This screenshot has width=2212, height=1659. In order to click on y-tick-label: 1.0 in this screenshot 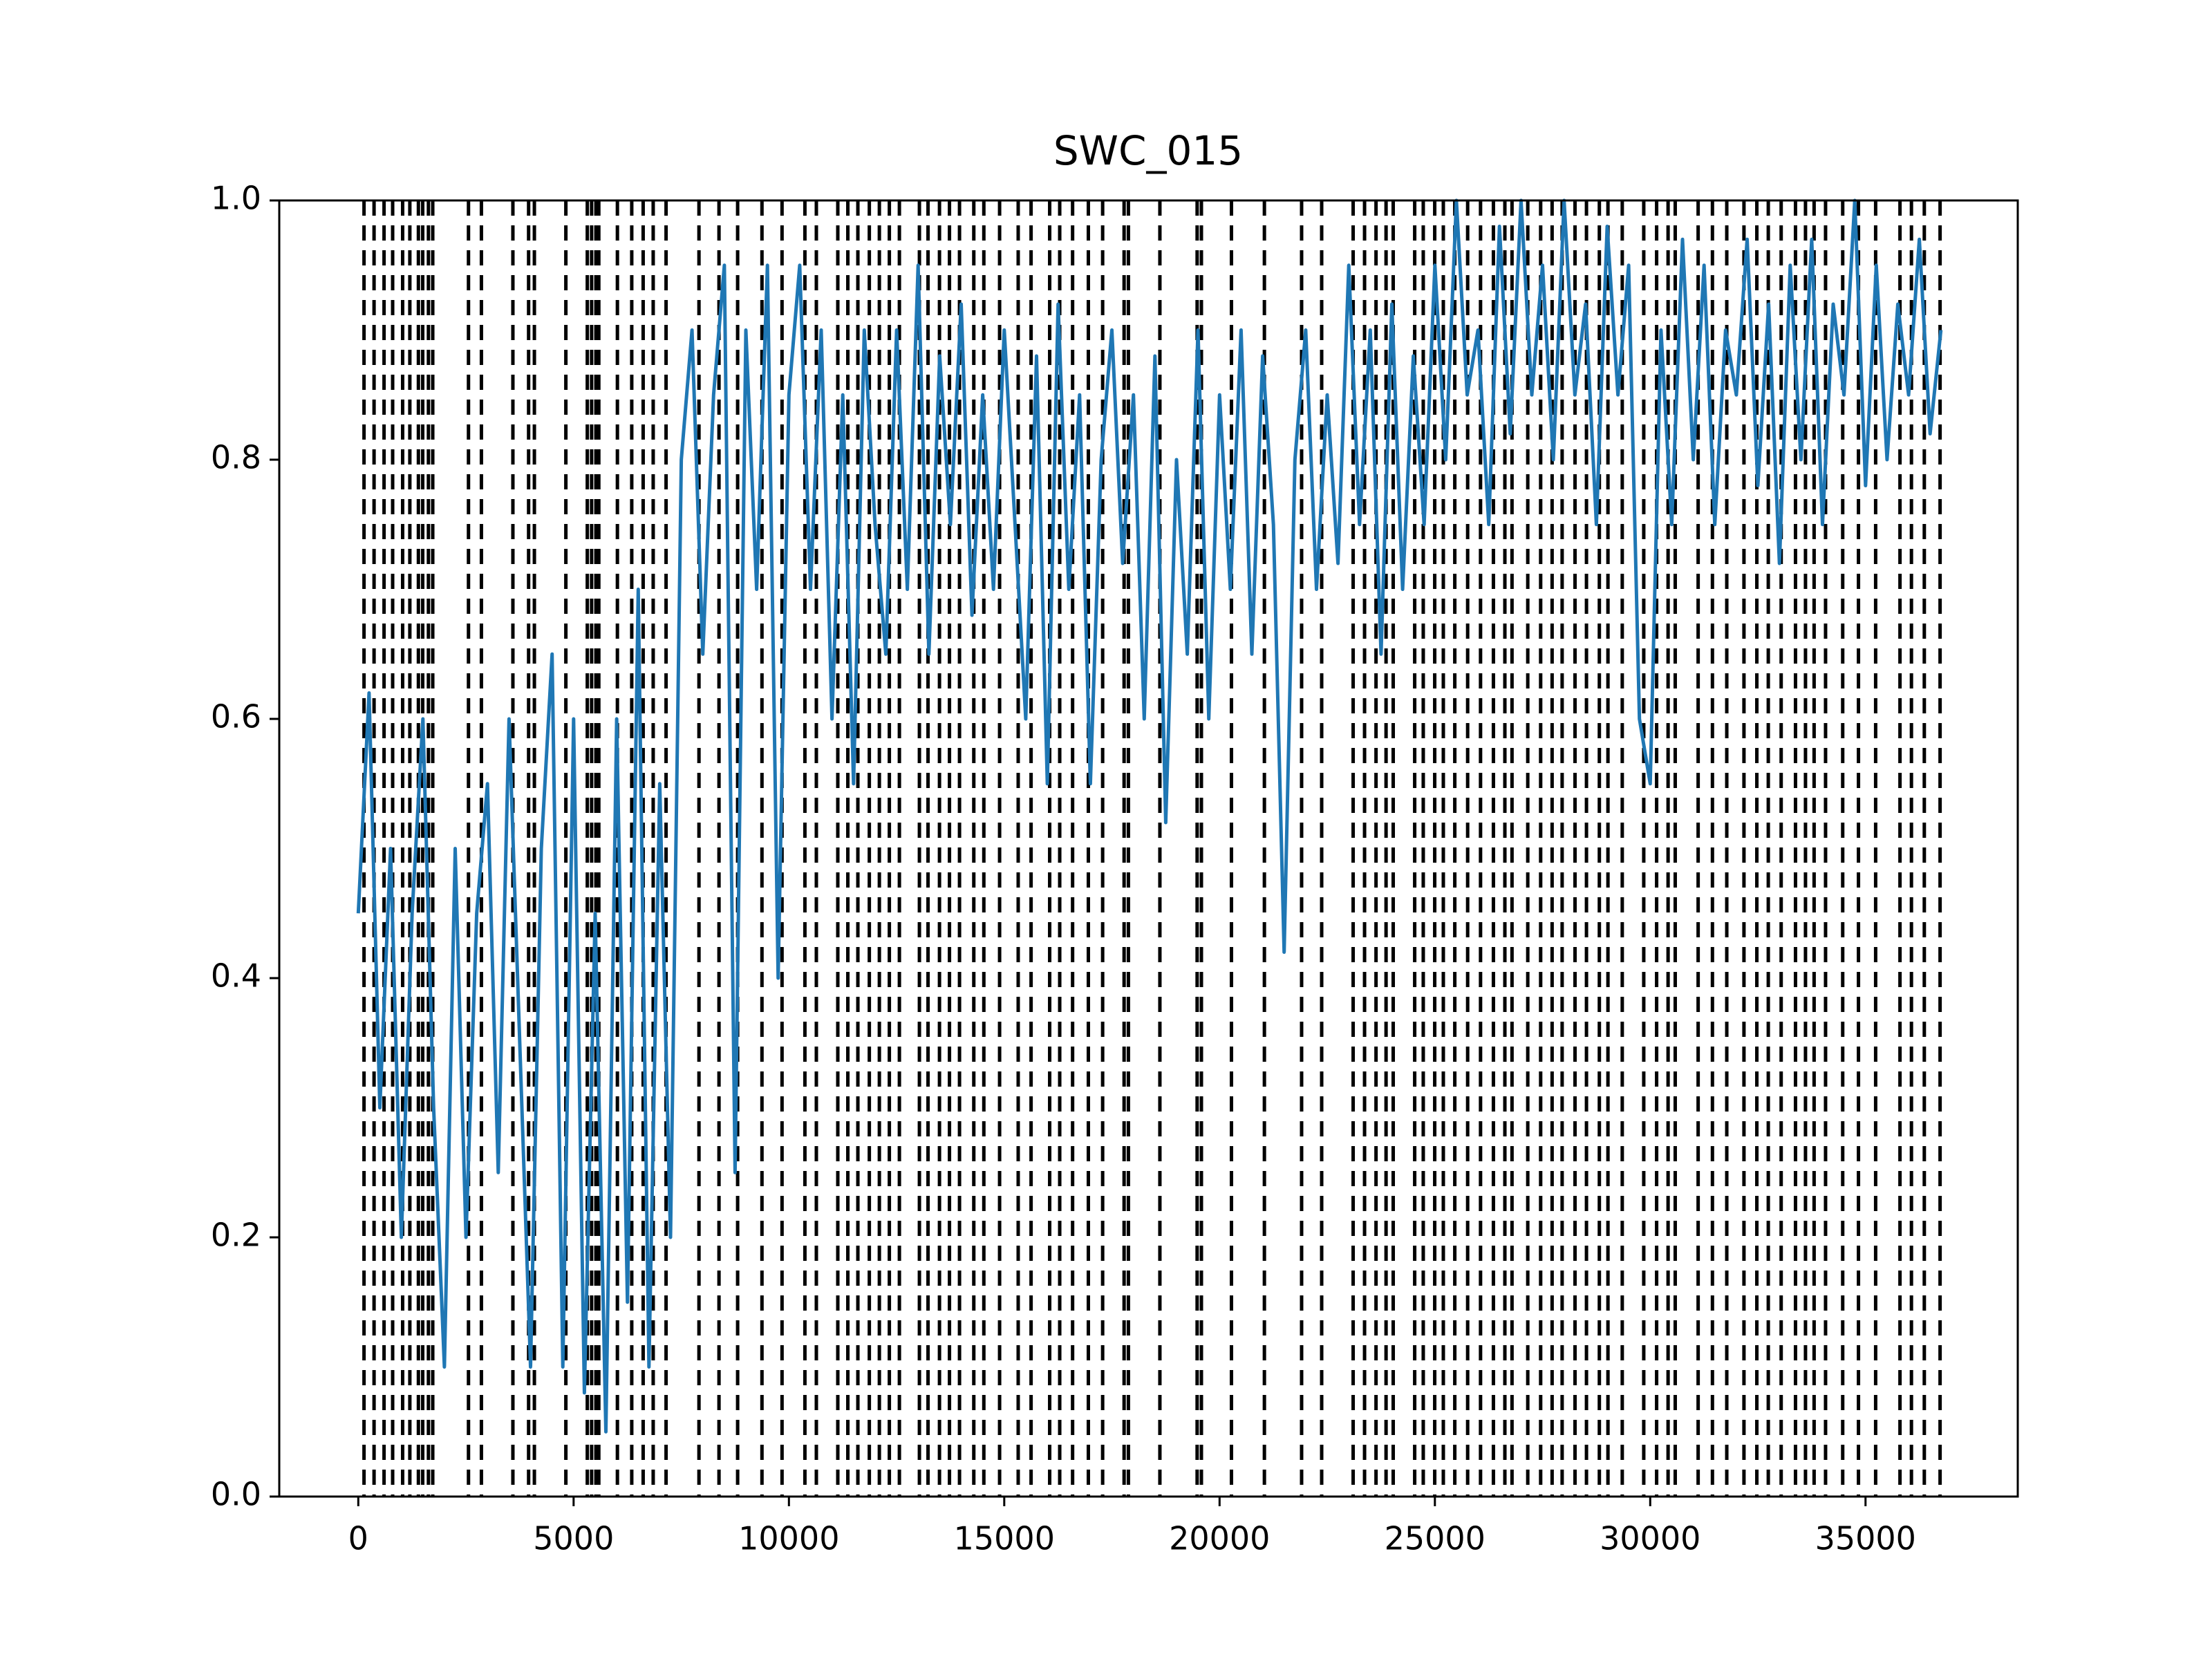, I will do `click(236, 198)`.